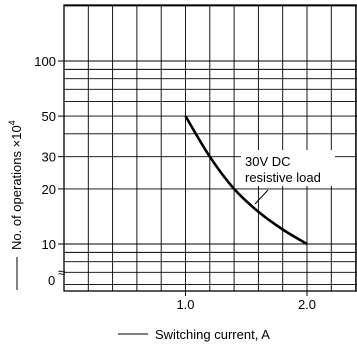  I want to click on annotation-line1: 30V DC, so click(268, 161).